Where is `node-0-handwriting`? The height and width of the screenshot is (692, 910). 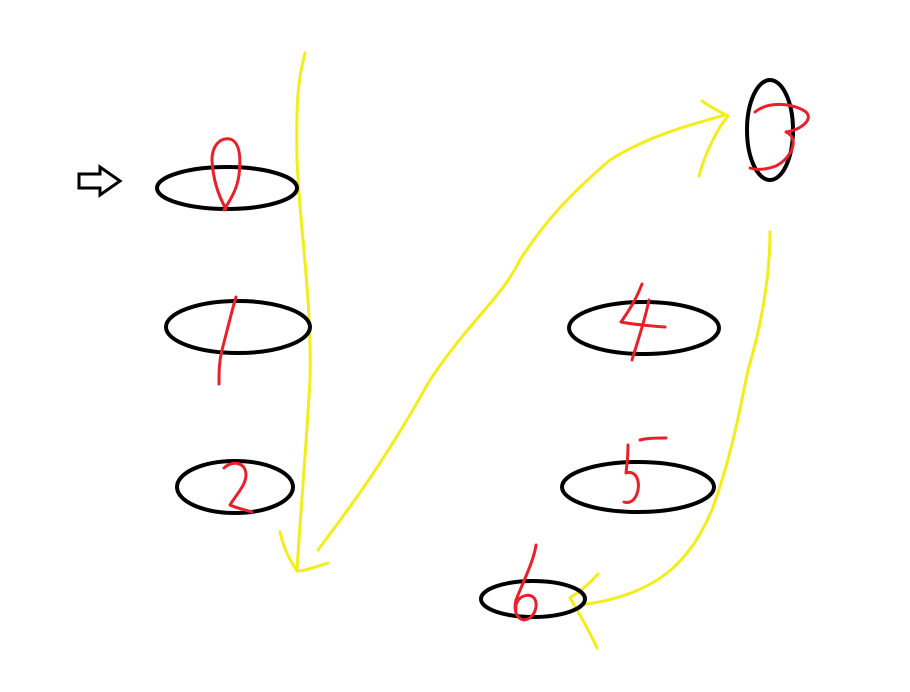
node-0-handwriting is located at coordinates (226, 174).